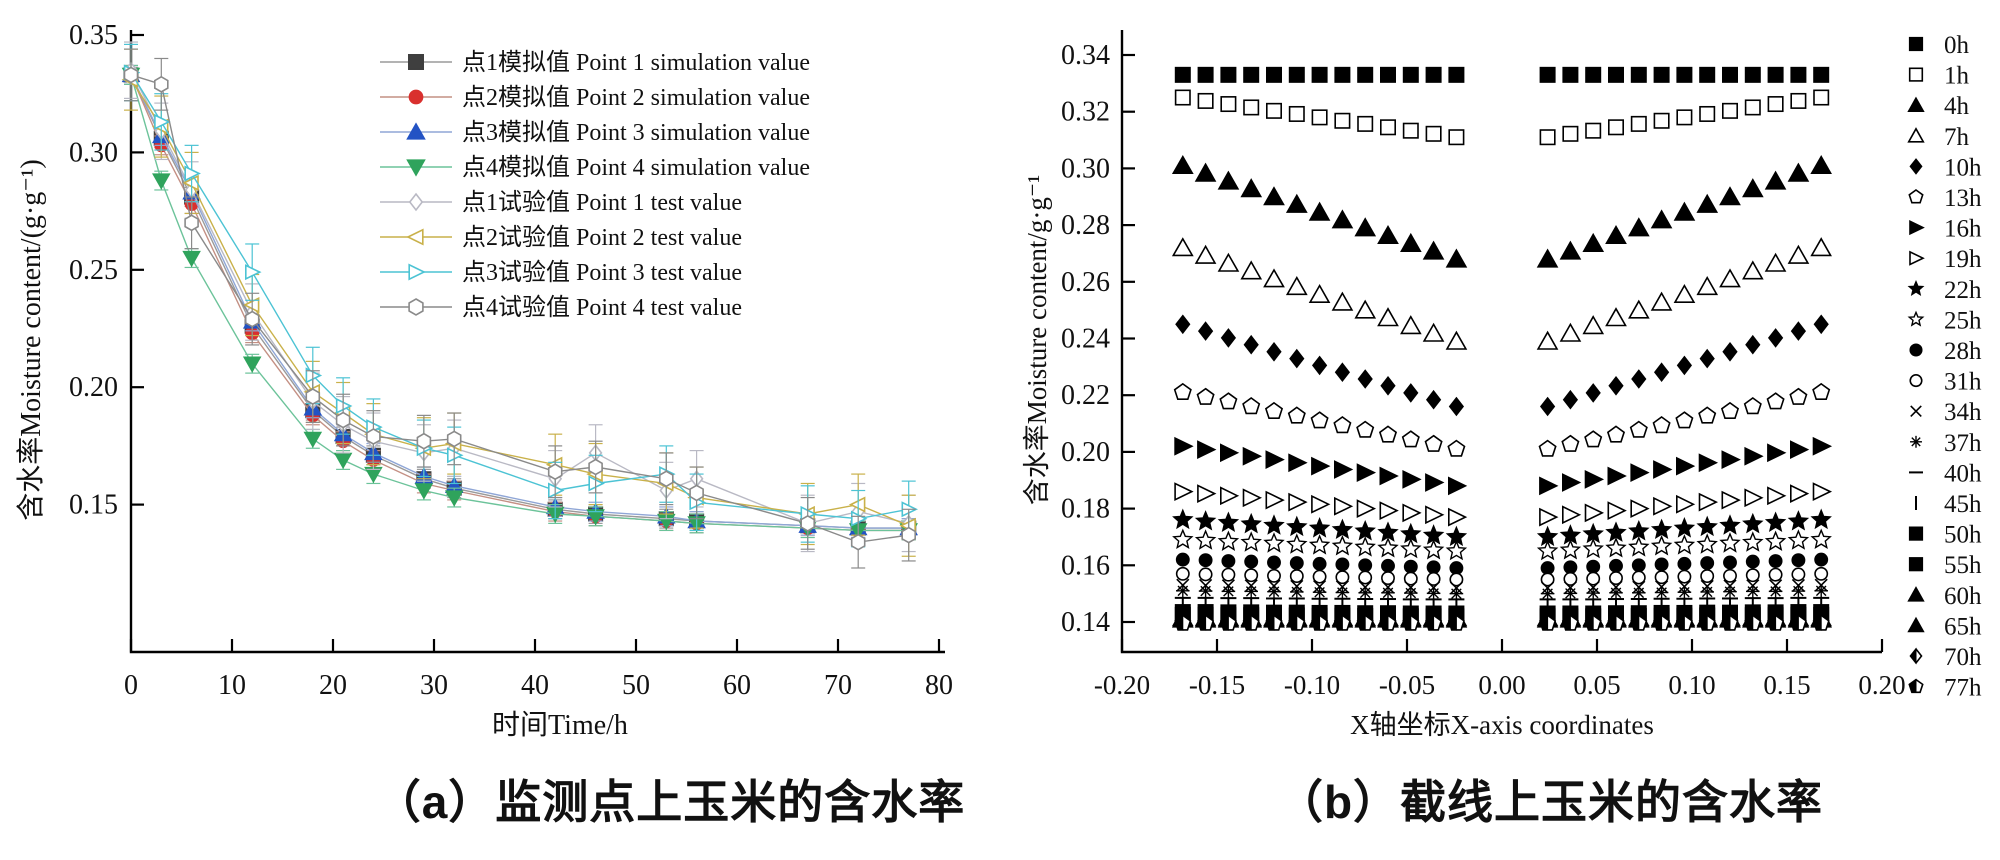  I want to click on chart-b-series-25h, so click(1502, 544).